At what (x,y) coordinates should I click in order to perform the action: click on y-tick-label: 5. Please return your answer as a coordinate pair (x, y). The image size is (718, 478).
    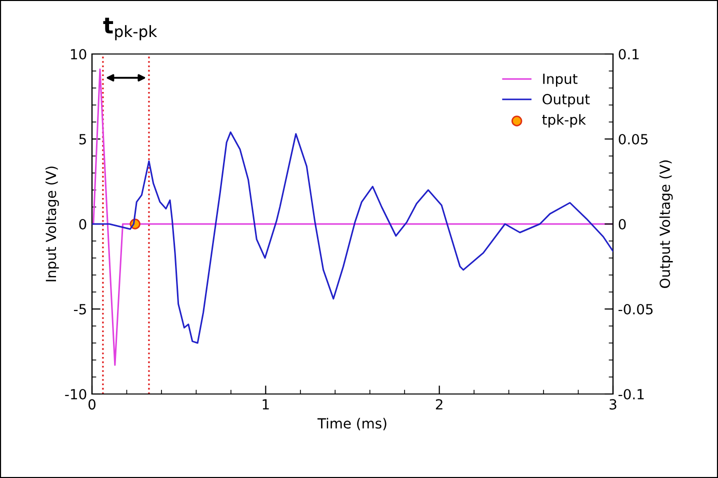
    Looking at the image, I should click on (82, 139).